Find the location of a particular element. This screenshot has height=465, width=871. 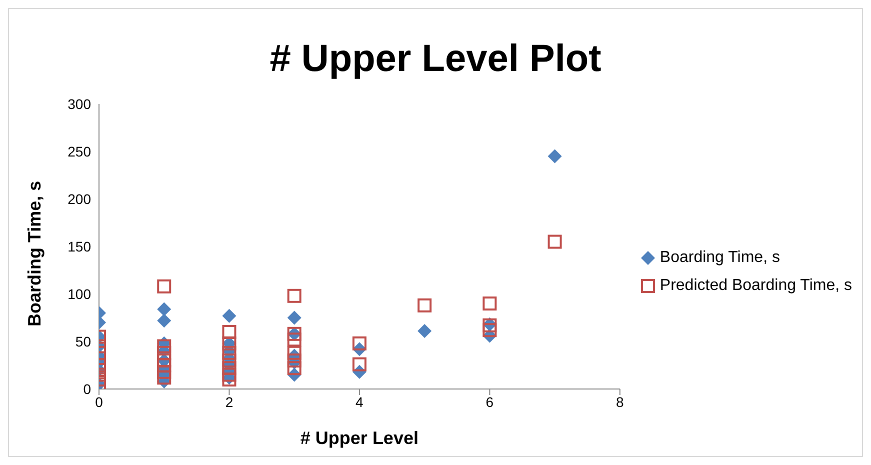

x-axis-title: # Upper Level is located at coordinates (359, 438).